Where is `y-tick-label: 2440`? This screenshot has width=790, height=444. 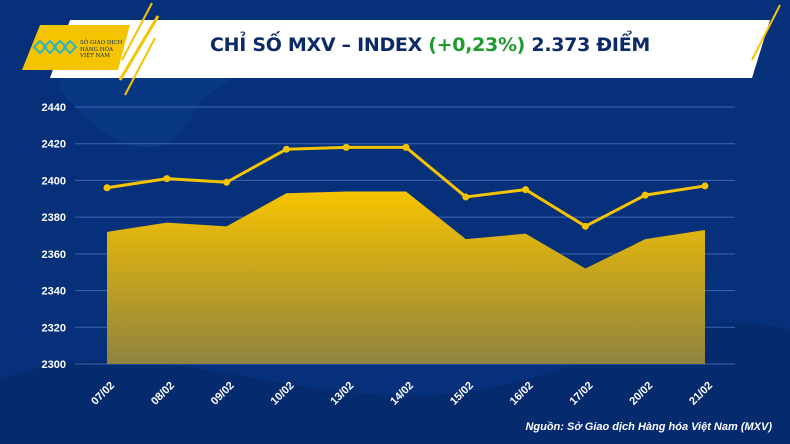
y-tick-label: 2440 is located at coordinates (54, 108).